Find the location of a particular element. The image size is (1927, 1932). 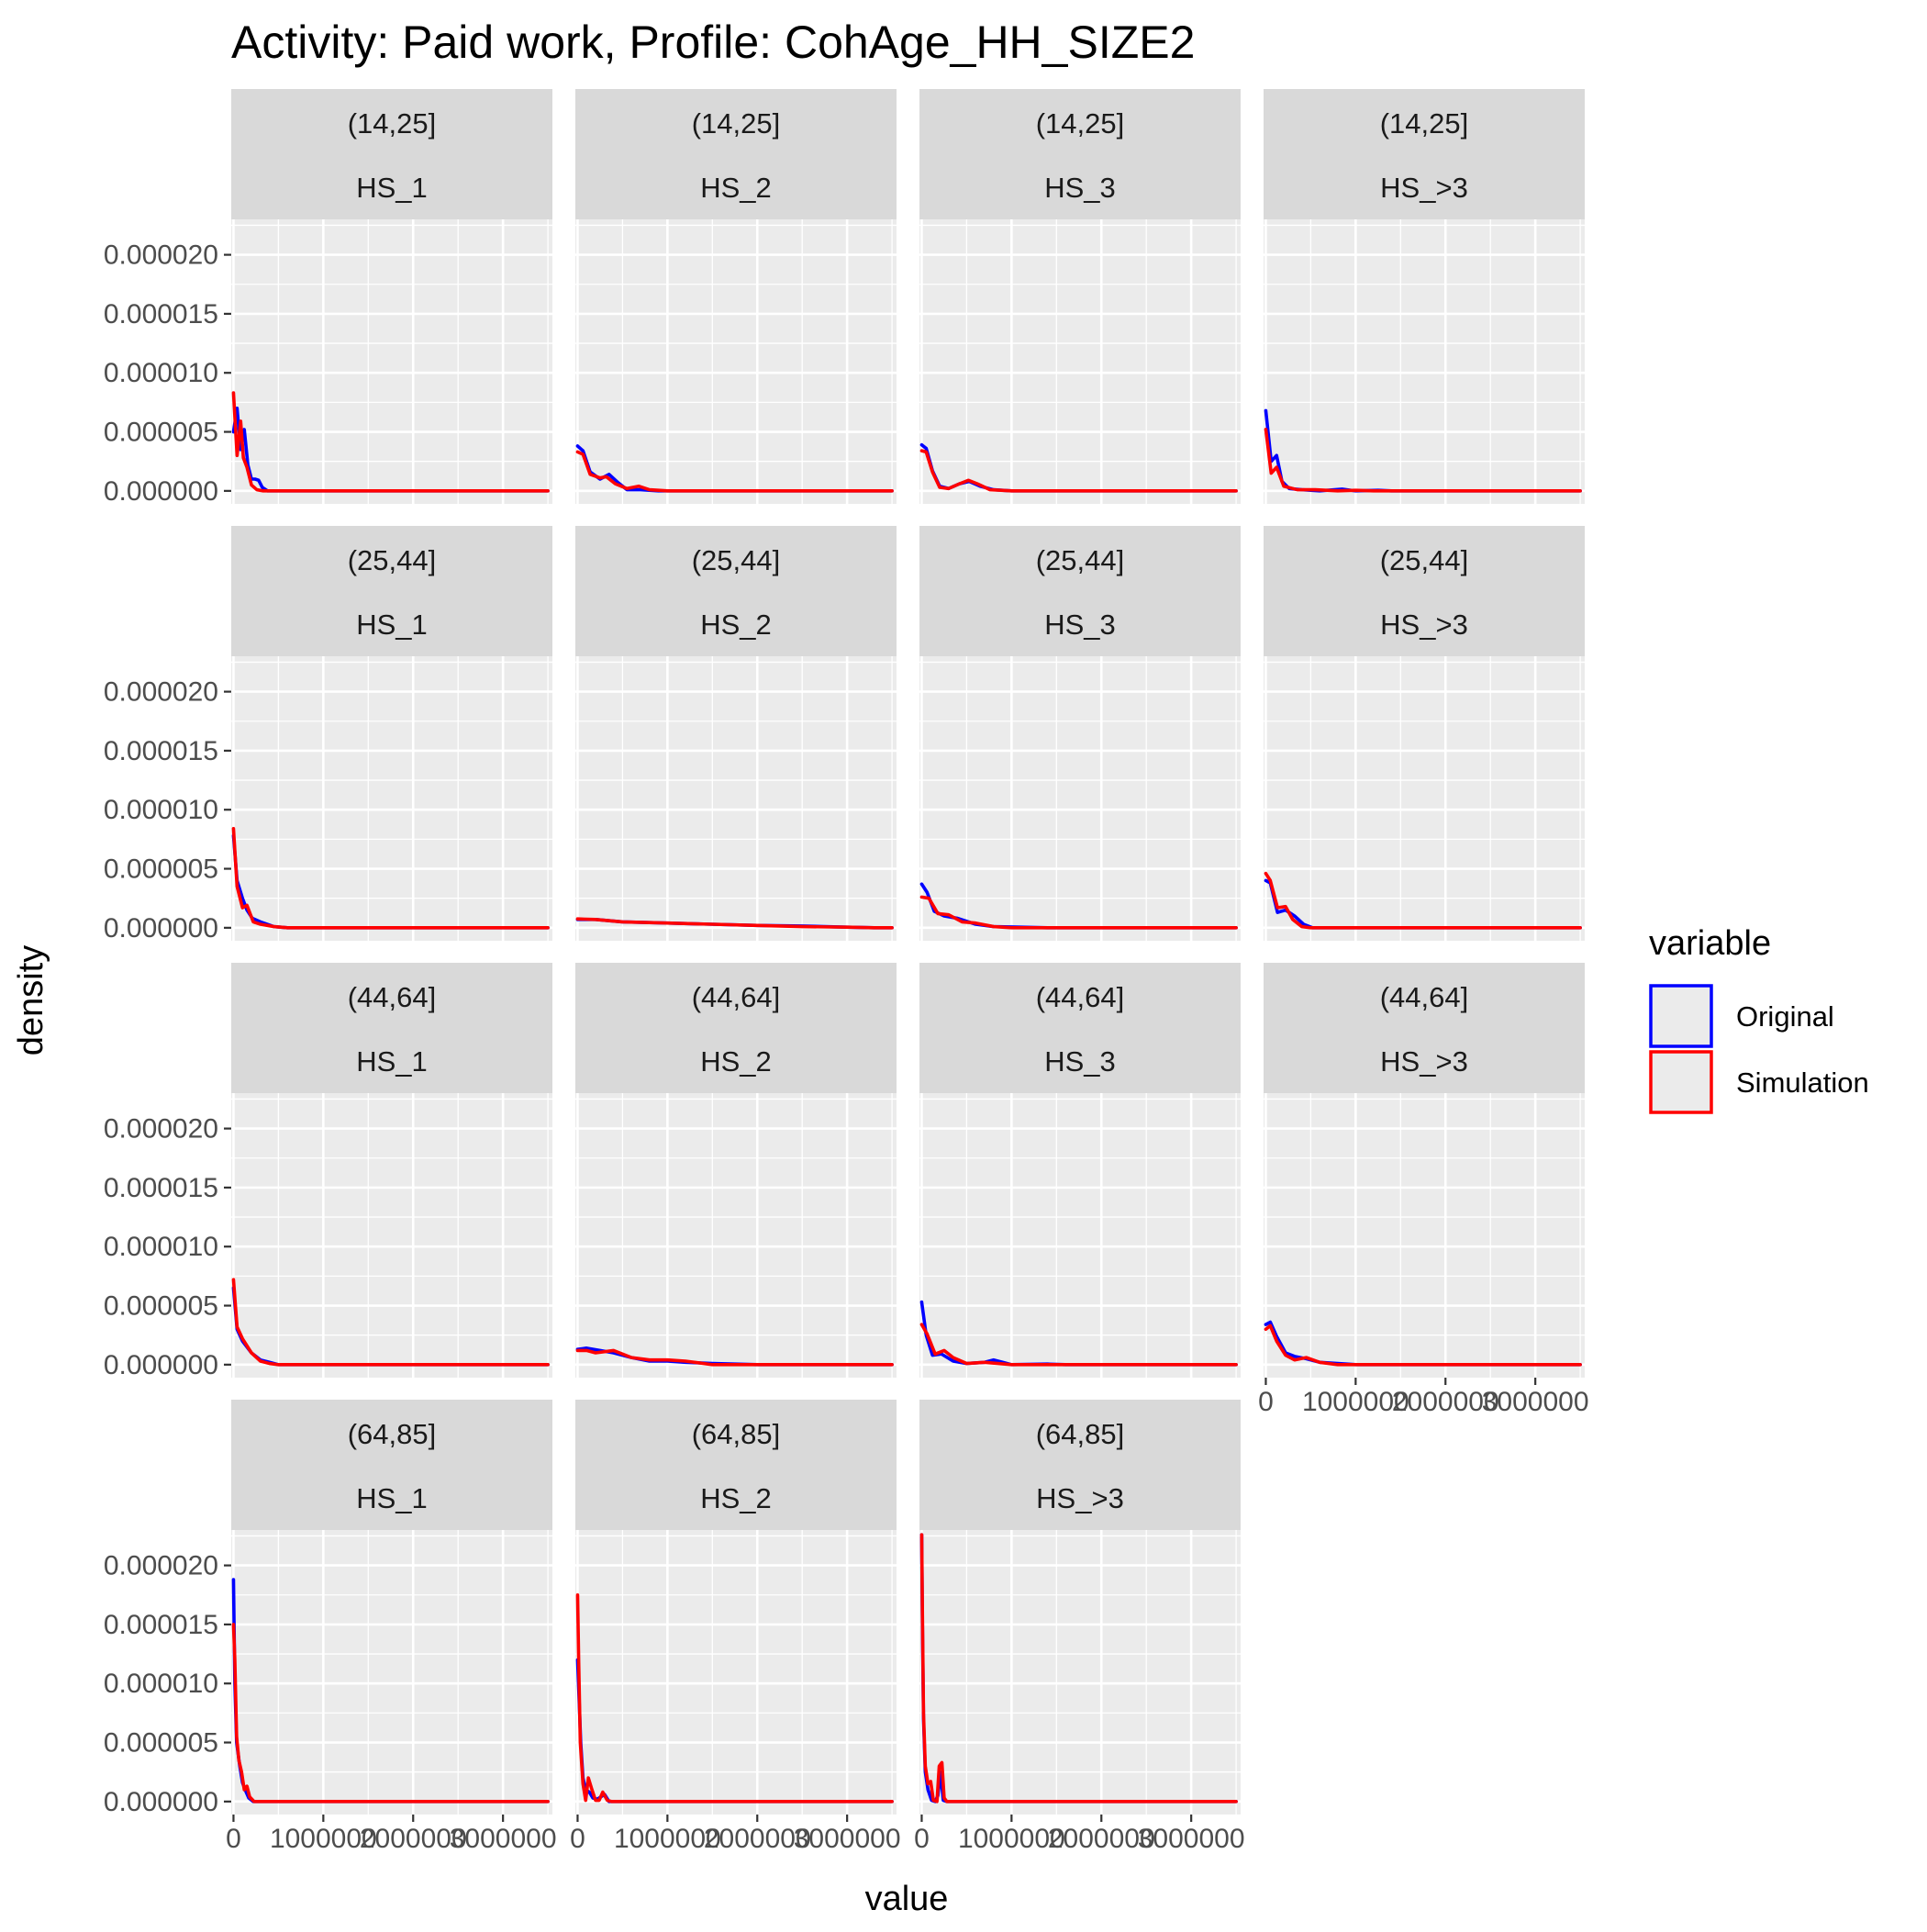

panel-44-64-hs-2: (44,64] HS_2 is located at coordinates (736, 1170).